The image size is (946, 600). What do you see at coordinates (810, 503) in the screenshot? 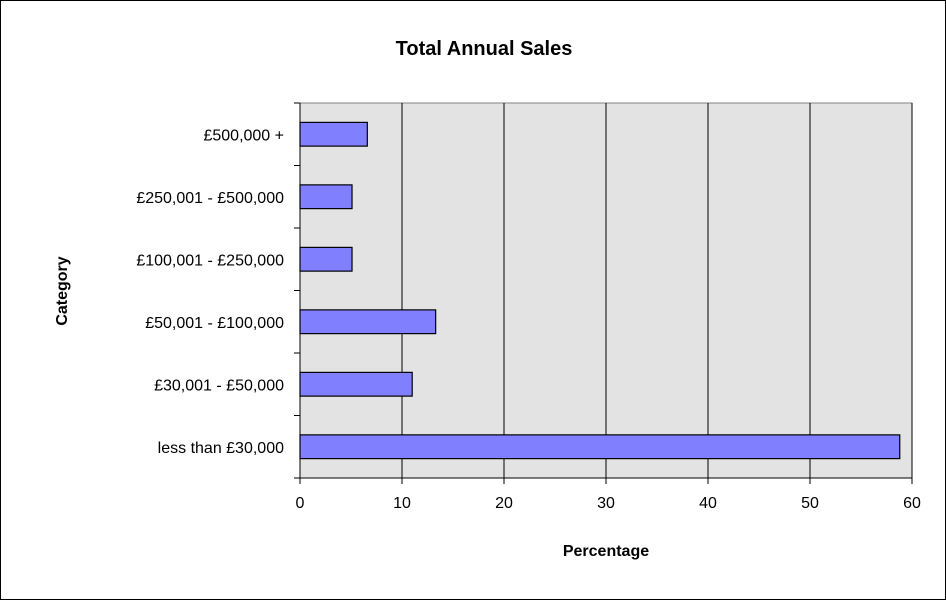
I see `x-tick-label: 50` at bounding box center [810, 503].